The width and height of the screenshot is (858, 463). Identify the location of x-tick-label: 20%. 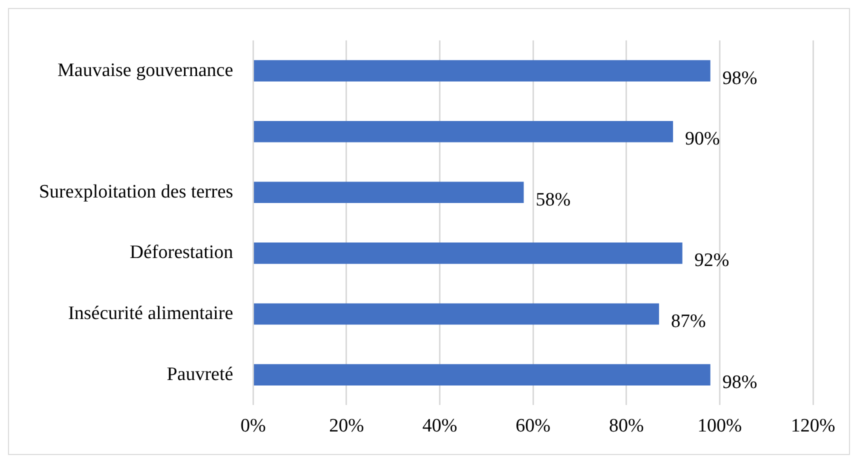
(346, 426).